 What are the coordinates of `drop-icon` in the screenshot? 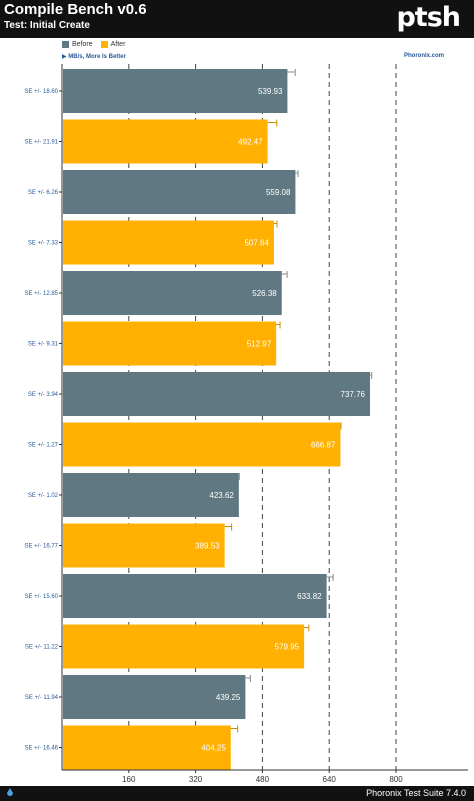 It's located at (10, 792).